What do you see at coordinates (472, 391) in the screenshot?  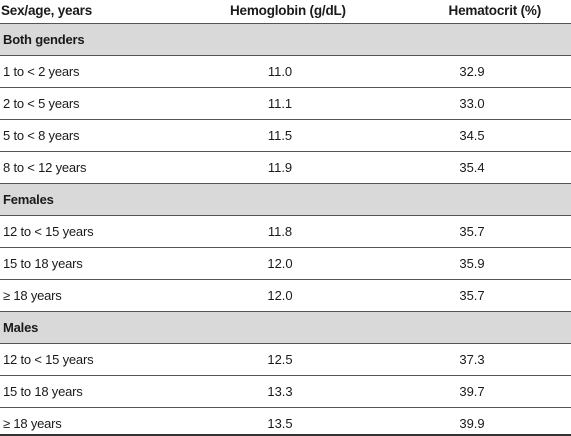 I see `hematocrit-cell: 39.7` at bounding box center [472, 391].